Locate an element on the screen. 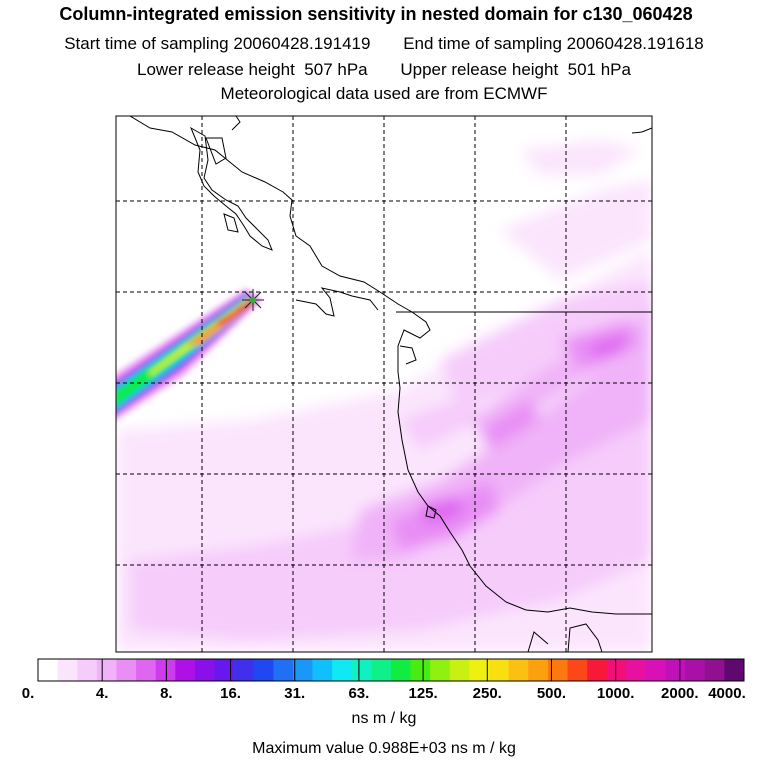 The width and height of the screenshot is (768, 768). met-data-note: Meteorological data used are from ECMWF is located at coordinates (384, 93).